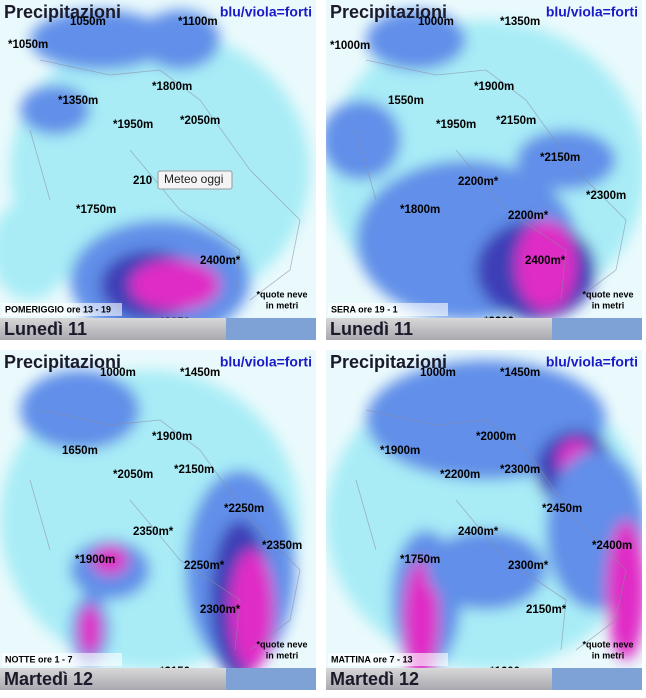  Describe the element at coordinates (371, 329) in the screenshot. I see `day-label: Lunedì 11` at that location.